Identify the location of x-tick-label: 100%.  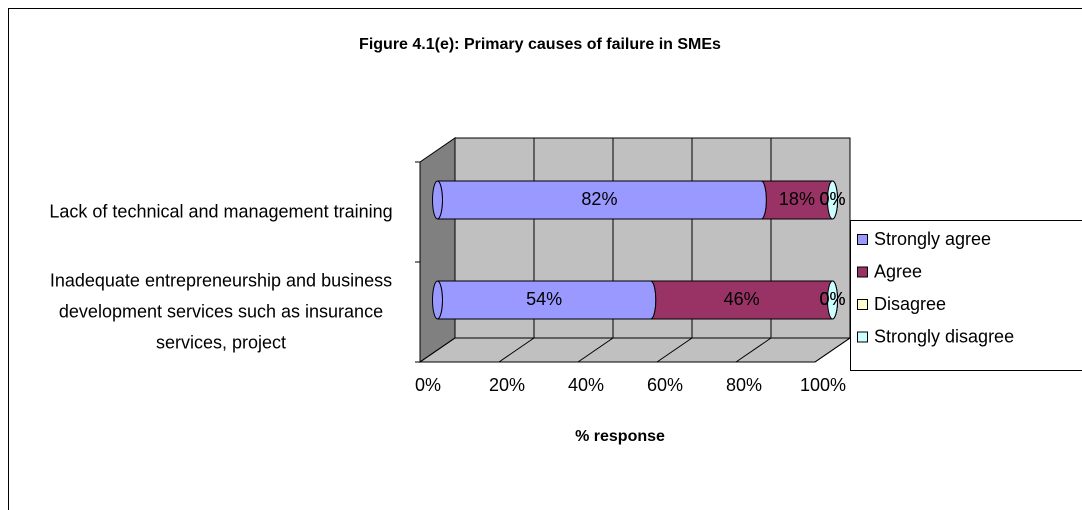
(823, 385).